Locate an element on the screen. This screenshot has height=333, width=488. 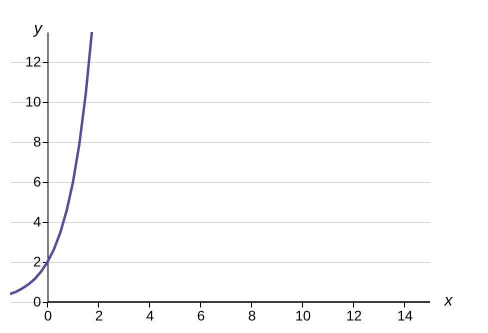
y-tick-label: 8 is located at coordinates (37, 142).